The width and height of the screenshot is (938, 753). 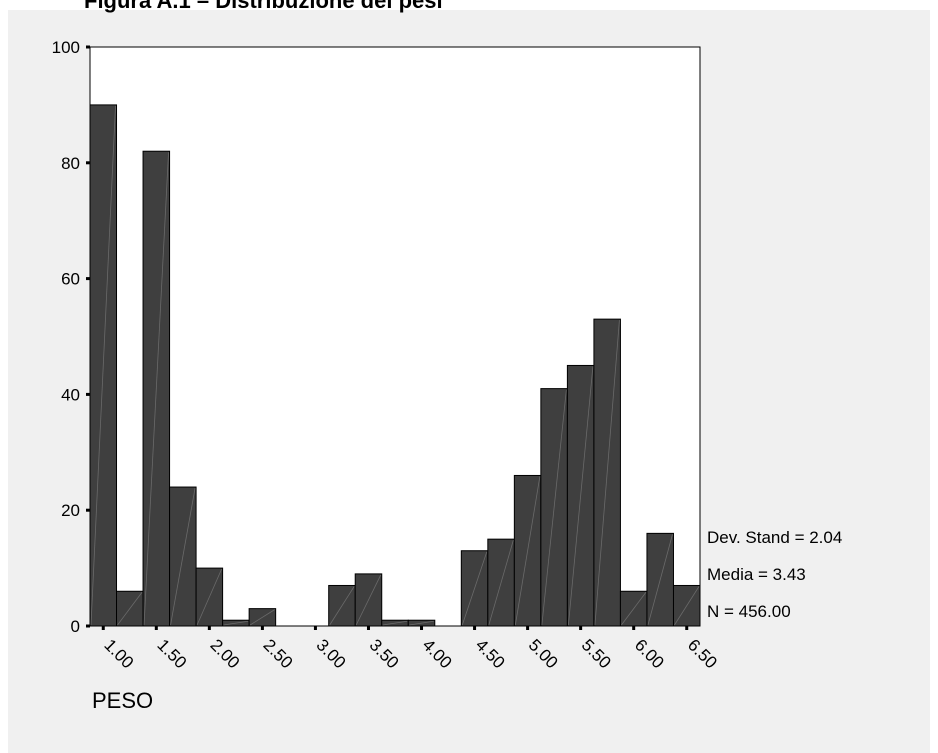 What do you see at coordinates (66, 47) in the screenshot?
I see `y-tick-label: 100` at bounding box center [66, 47].